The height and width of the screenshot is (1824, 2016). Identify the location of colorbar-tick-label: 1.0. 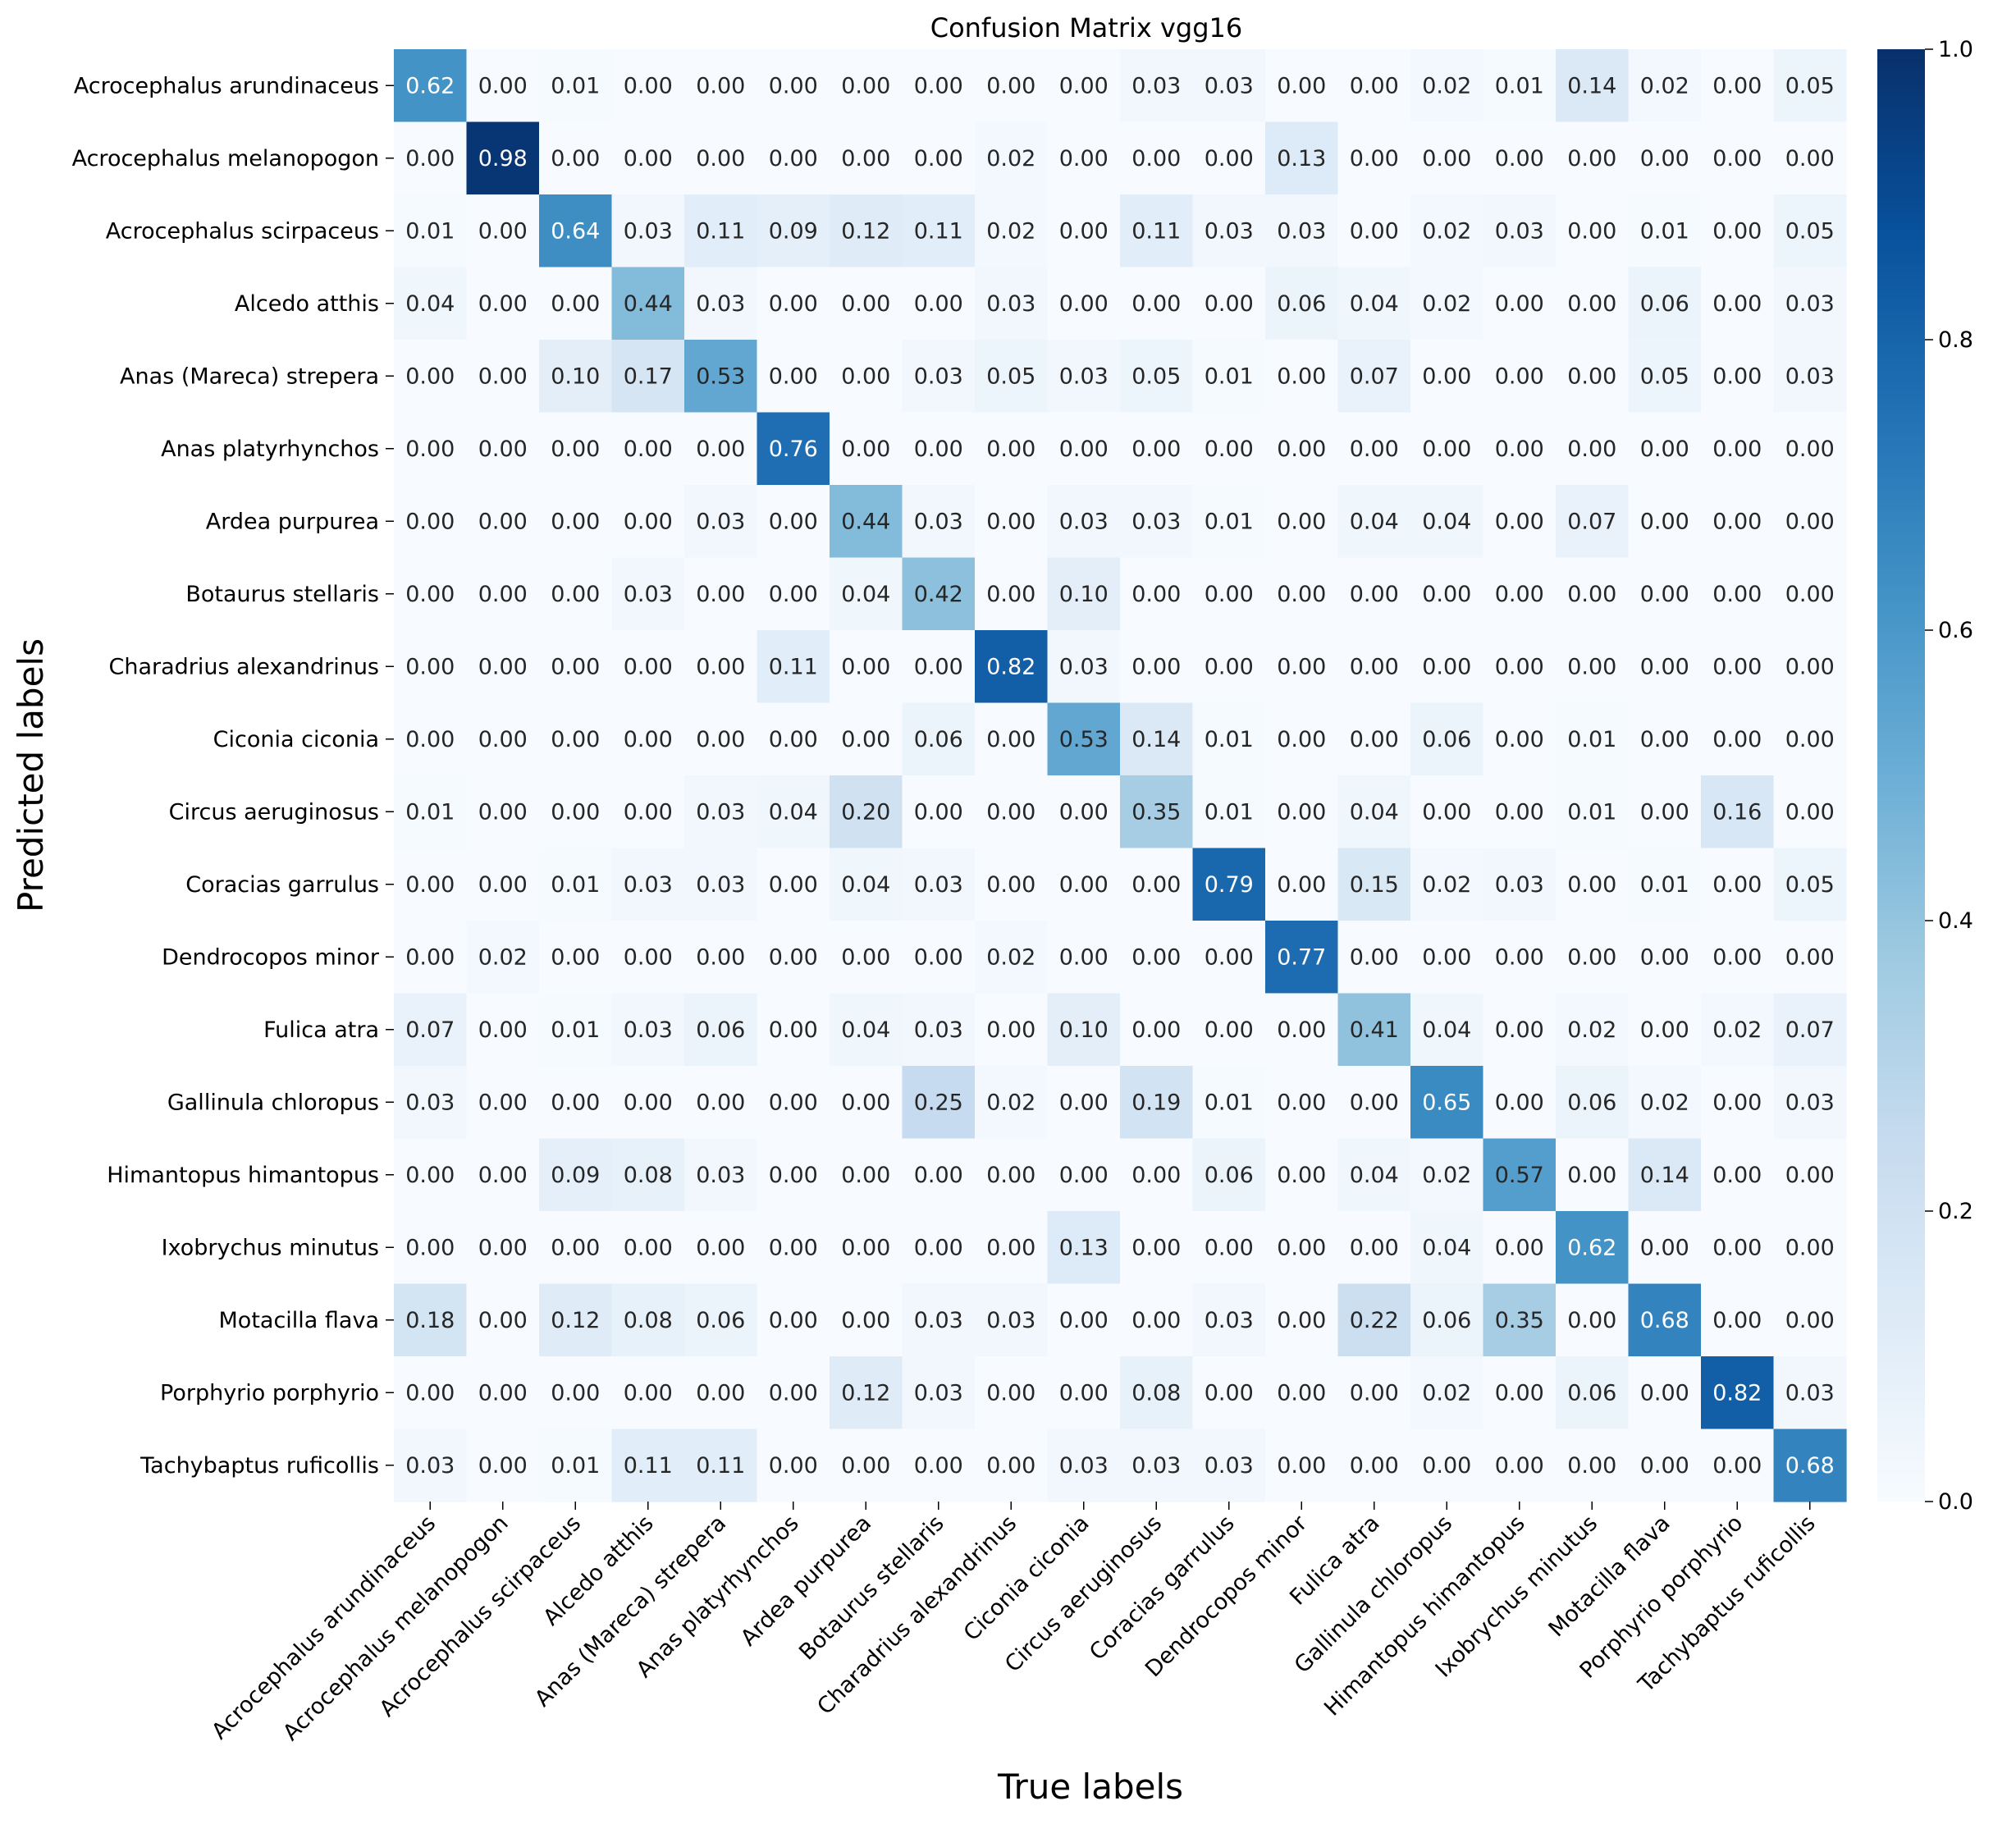
(1955, 49).